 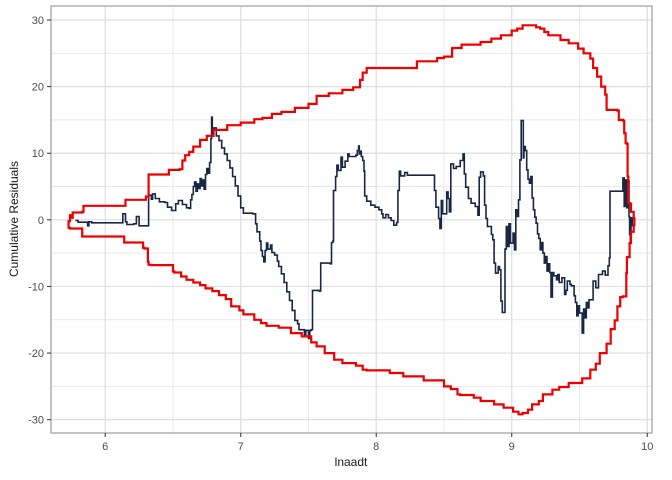 I want to click on y-tick-label: 20, so click(x=38, y=88).